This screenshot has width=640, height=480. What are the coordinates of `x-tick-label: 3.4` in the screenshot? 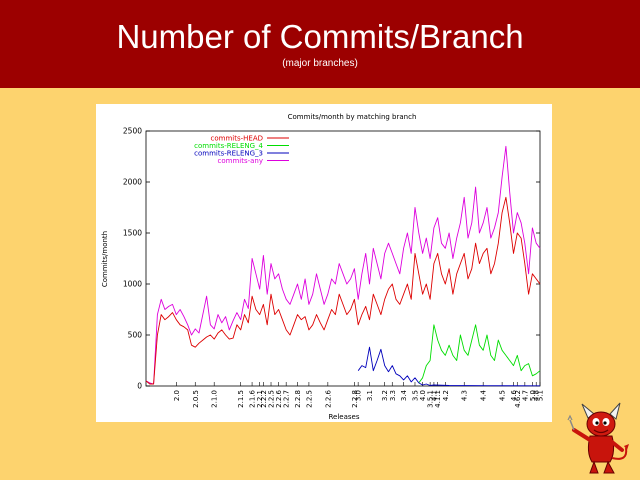 It's located at (404, 395).